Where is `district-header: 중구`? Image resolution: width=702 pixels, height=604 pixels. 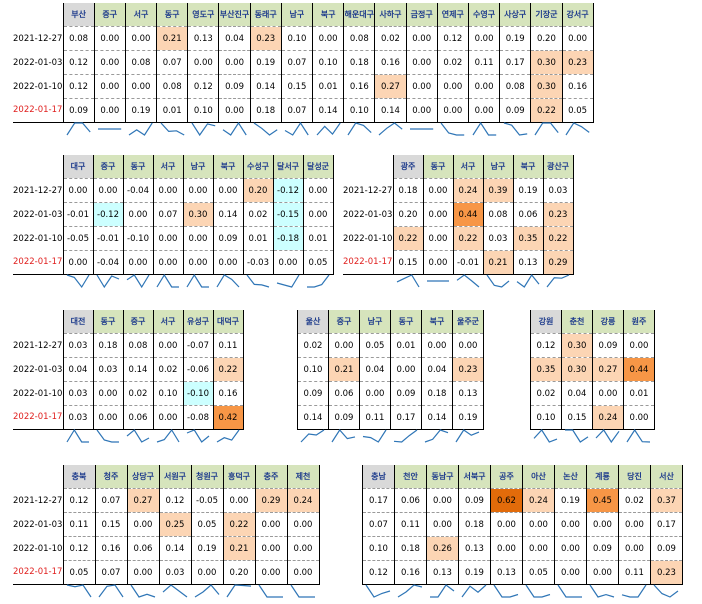 district-header: 중구 is located at coordinates (109, 15).